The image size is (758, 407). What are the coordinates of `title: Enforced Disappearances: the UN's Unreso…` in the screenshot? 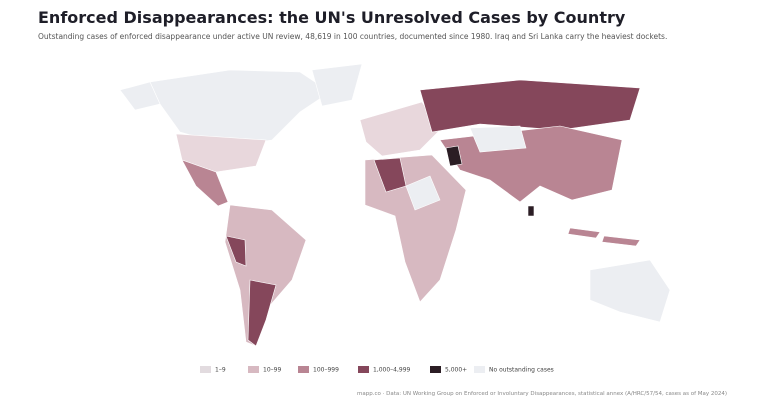 It's located at (332, 17).